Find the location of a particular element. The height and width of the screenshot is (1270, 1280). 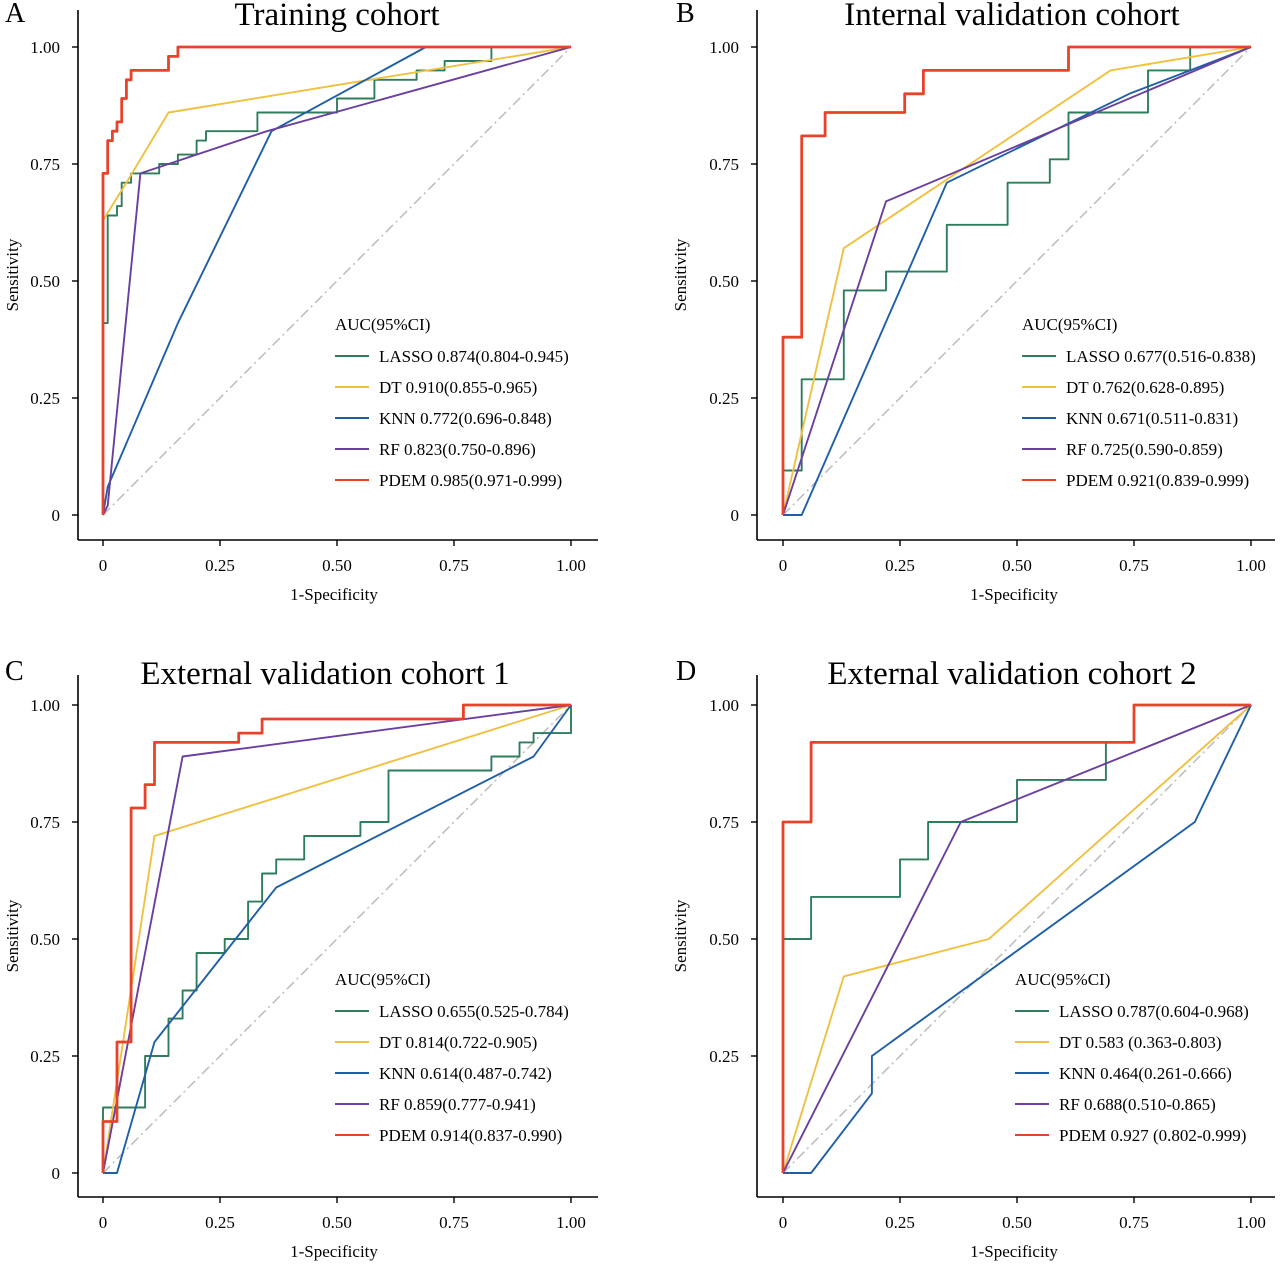

panel-letter: B is located at coordinates (685, 14).